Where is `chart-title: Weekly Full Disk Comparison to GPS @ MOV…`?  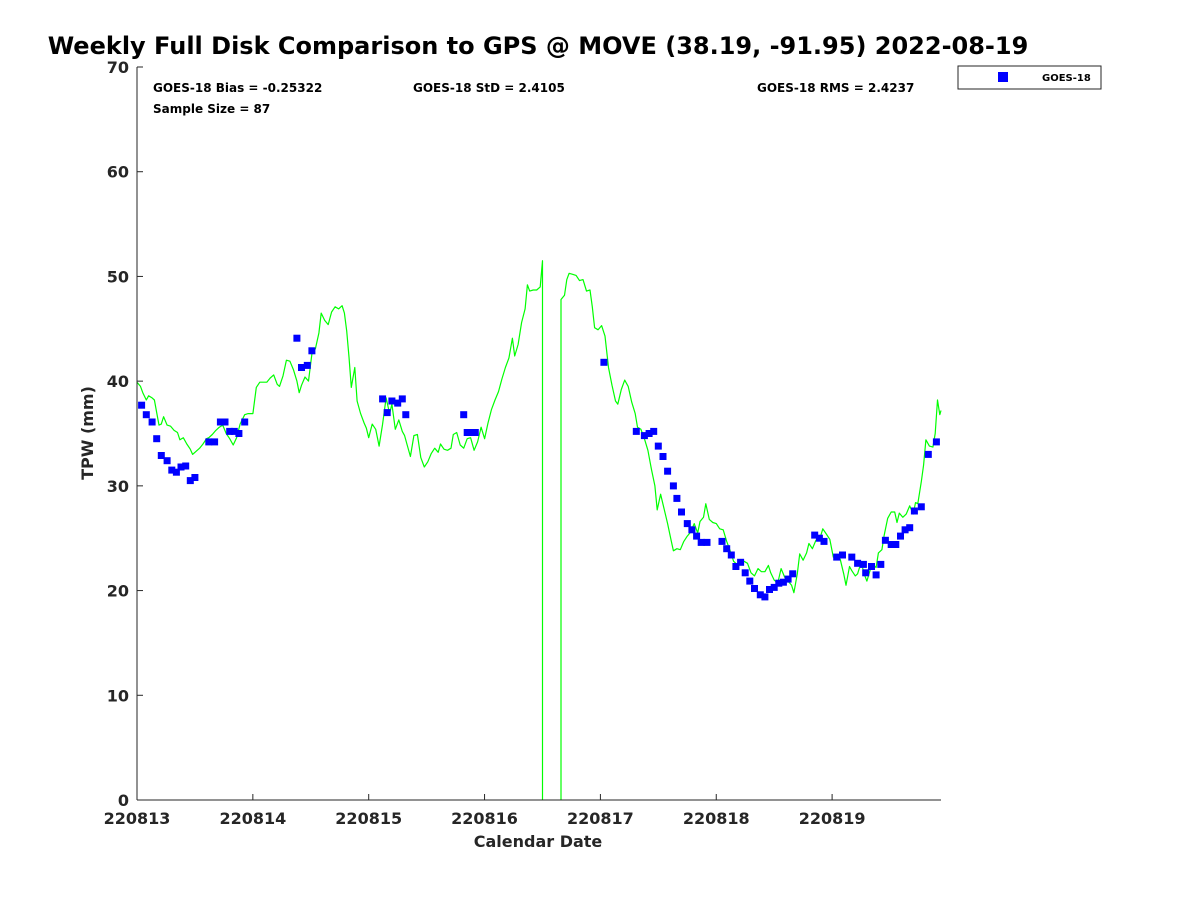 chart-title: Weekly Full Disk Comparison to GPS @ MOV… is located at coordinates (538, 46).